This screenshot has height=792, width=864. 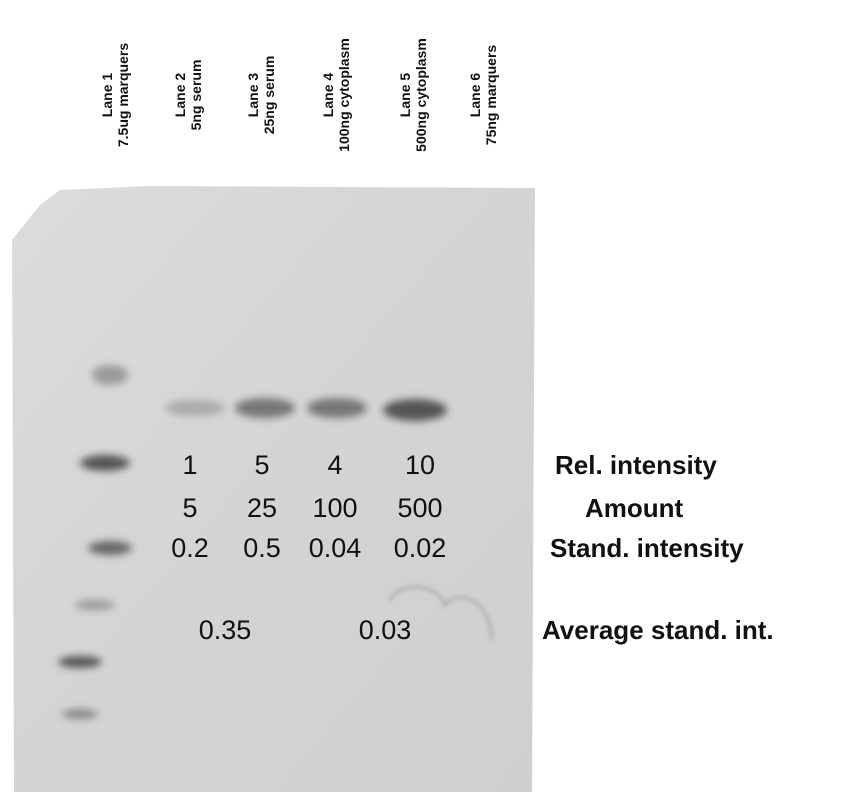 I want to click on lane-desc: 7.5ug marquers, so click(x=123, y=95).